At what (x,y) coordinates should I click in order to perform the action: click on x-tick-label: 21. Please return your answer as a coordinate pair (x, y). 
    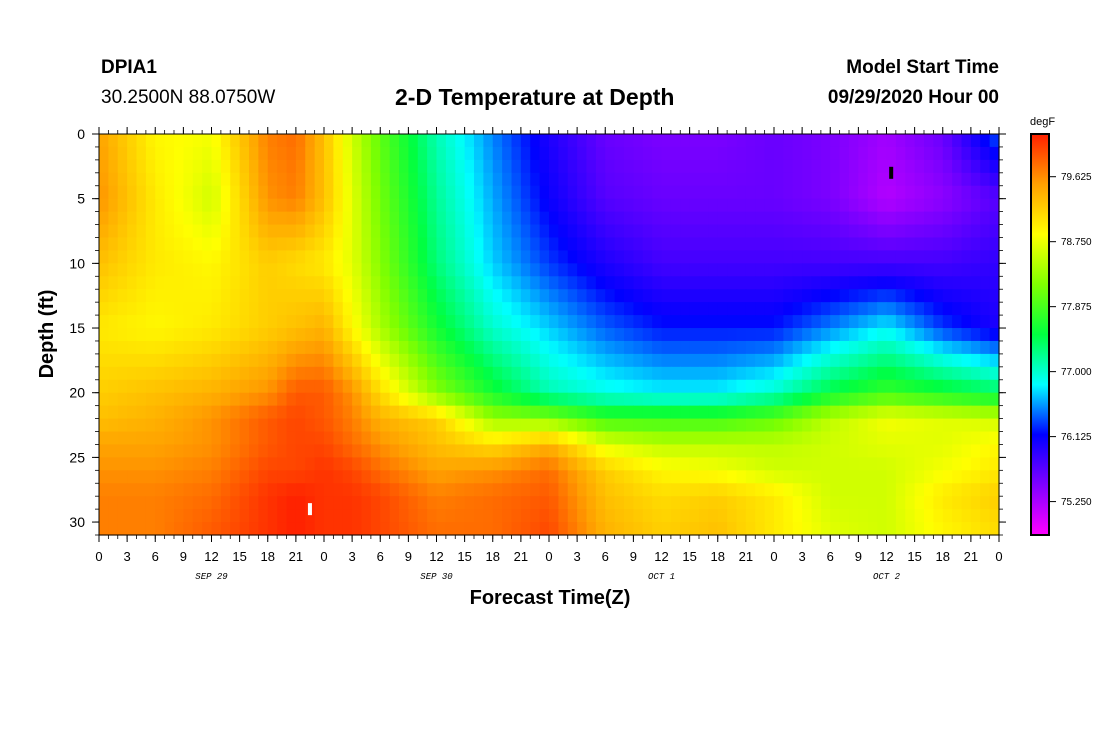
    Looking at the image, I should click on (296, 556).